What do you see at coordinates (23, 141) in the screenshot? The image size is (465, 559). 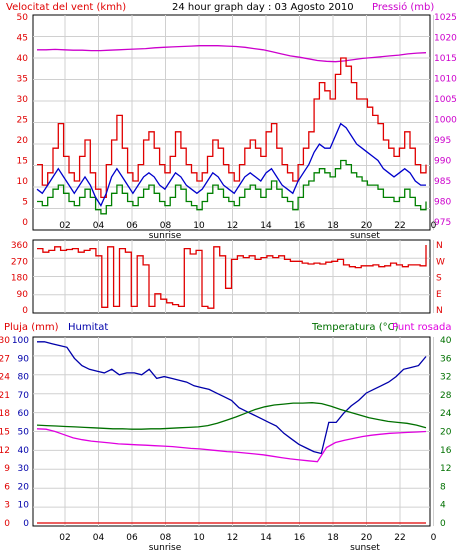 I see `wind-speed-tick: 20` at bounding box center [23, 141].